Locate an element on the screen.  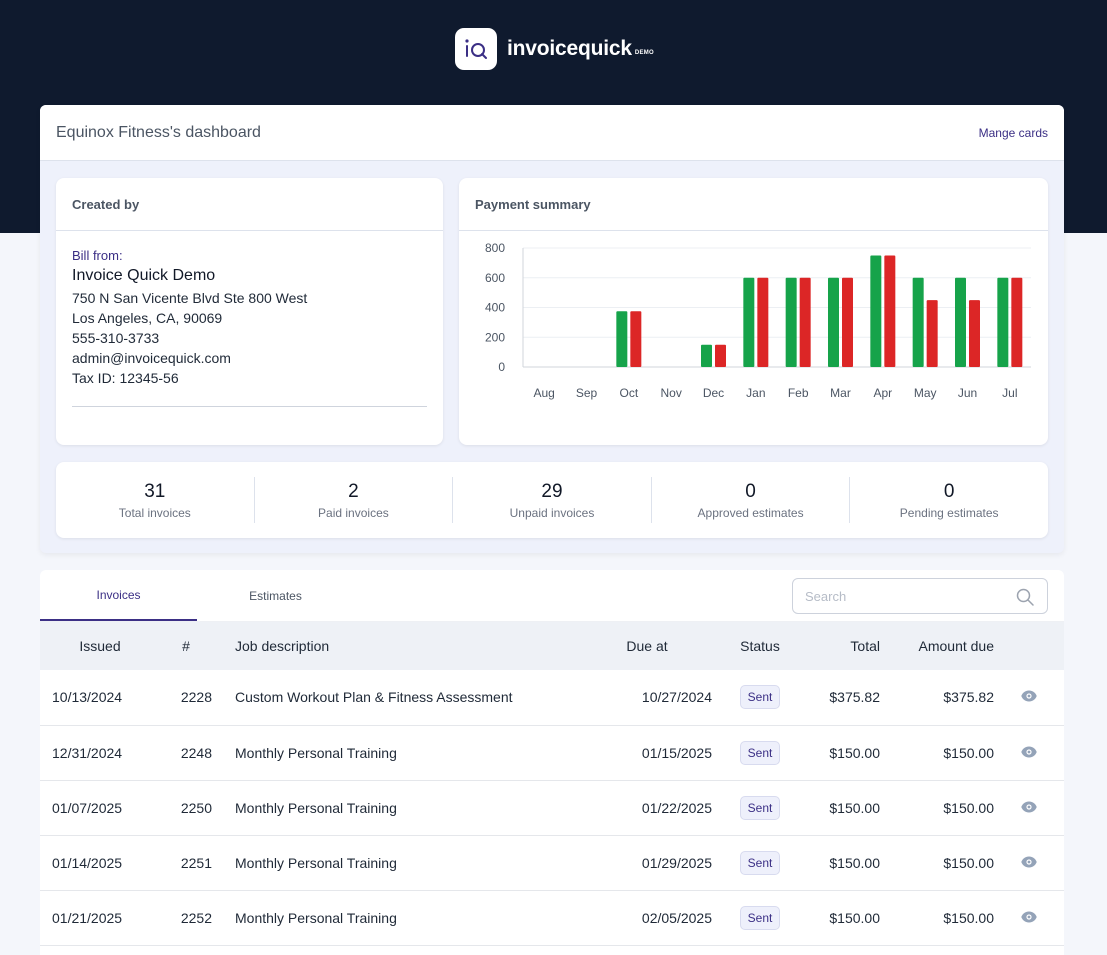
tab-invoices: Invoices is located at coordinates (118, 595).